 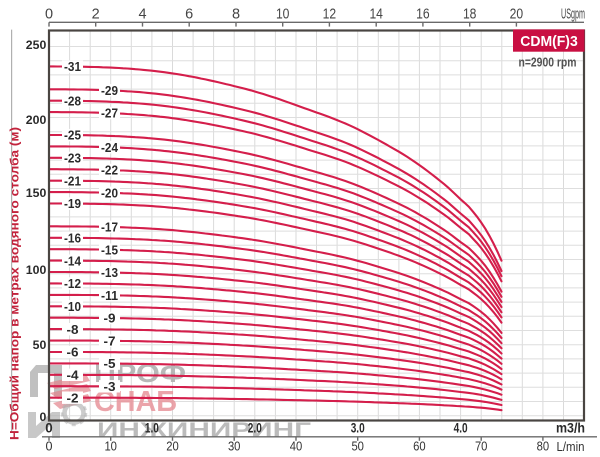 What do you see at coordinates (470, 15) in the screenshot?
I see `svg-text: 18` at bounding box center [470, 15].